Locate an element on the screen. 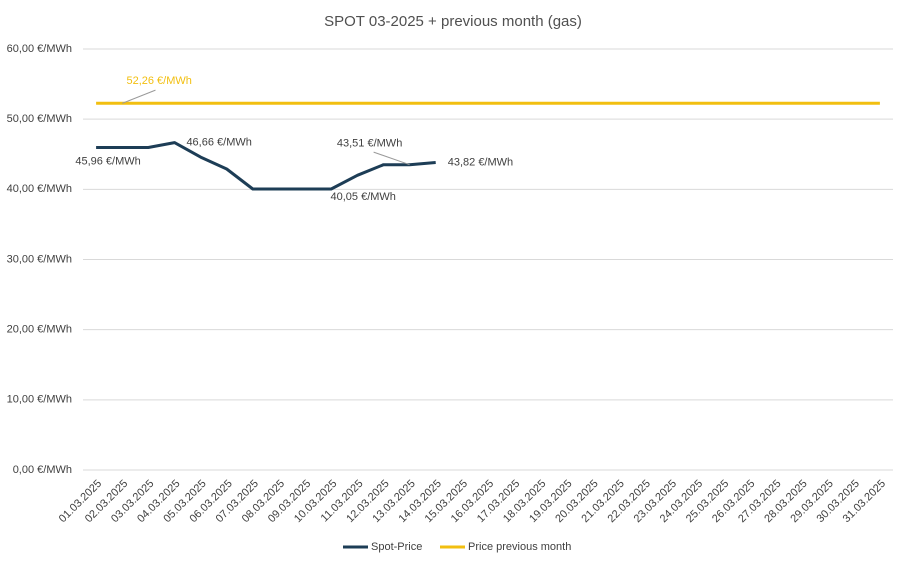  data-label: 43,82 €/MWh is located at coordinates (480, 162).